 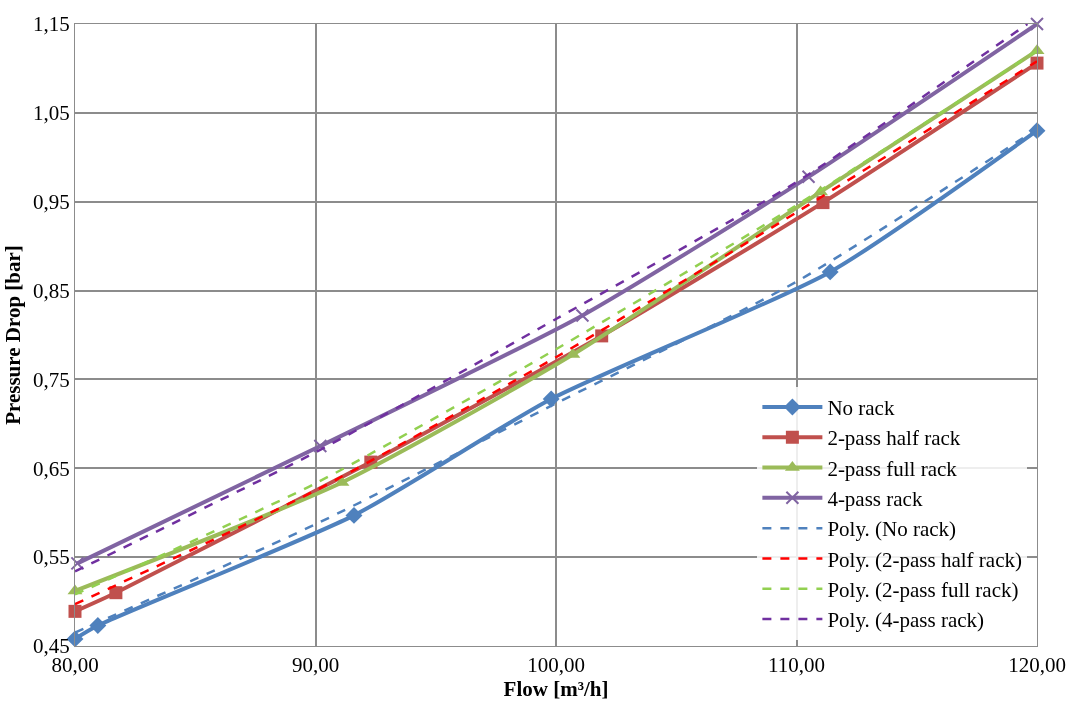 What do you see at coordinates (51, 379) in the screenshot?
I see `y-tick-label: 0,75` at bounding box center [51, 379].